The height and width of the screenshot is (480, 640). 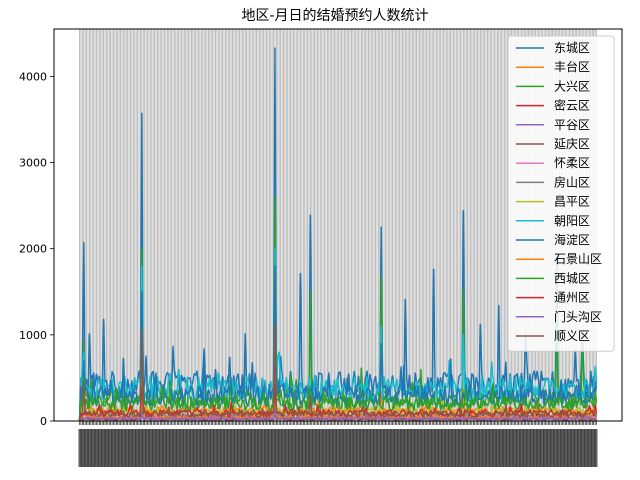 What do you see at coordinates (572, 144) in the screenshot?
I see `legend-label: 延庆区` at bounding box center [572, 144].